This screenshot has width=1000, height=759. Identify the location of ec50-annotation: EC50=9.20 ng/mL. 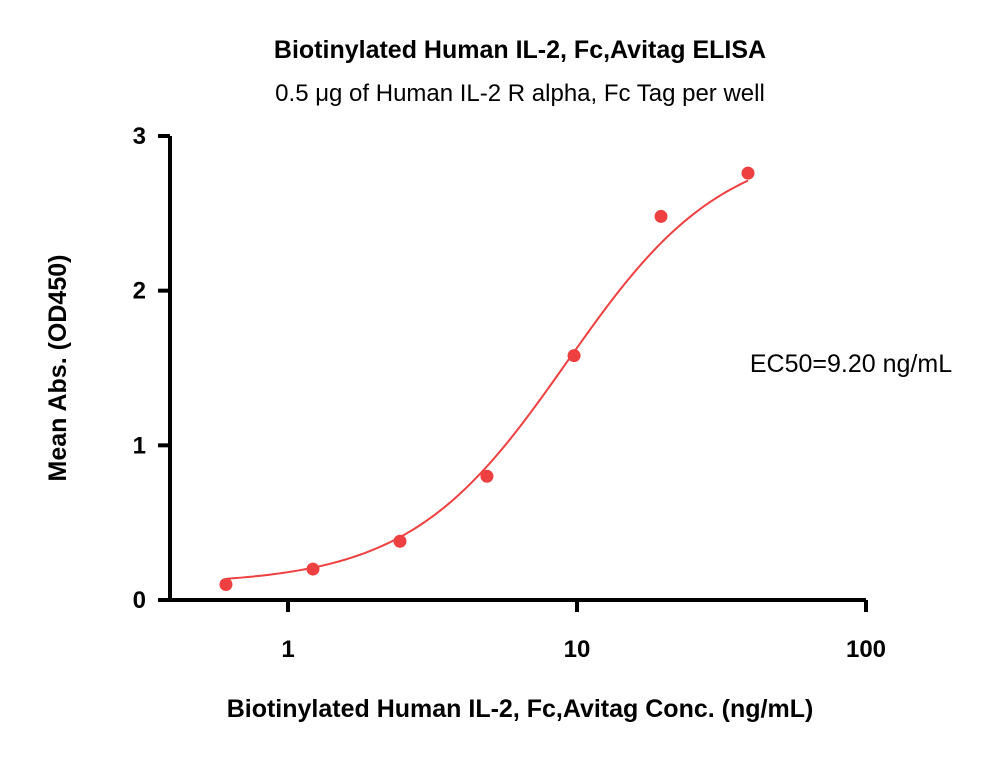
(851, 364).